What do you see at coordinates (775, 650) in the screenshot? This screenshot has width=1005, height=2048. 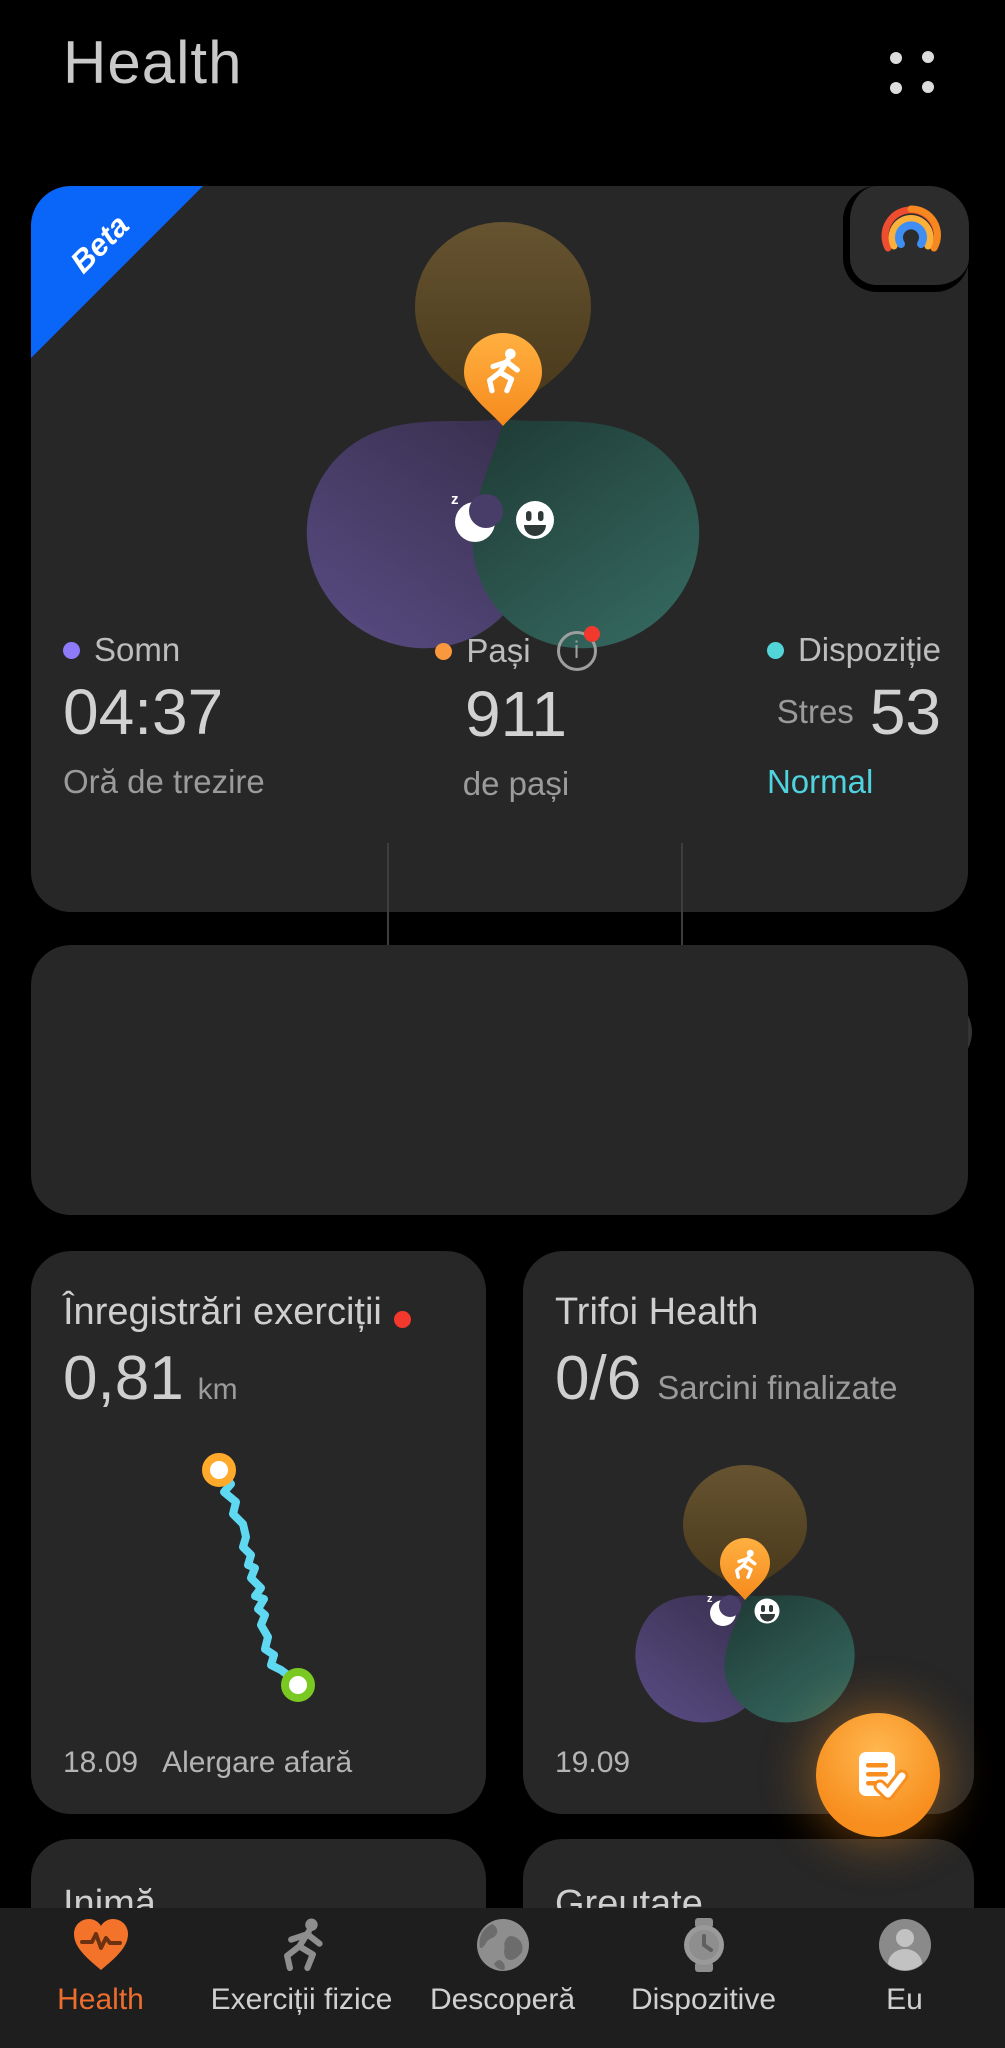 I see `mood-dot` at bounding box center [775, 650].